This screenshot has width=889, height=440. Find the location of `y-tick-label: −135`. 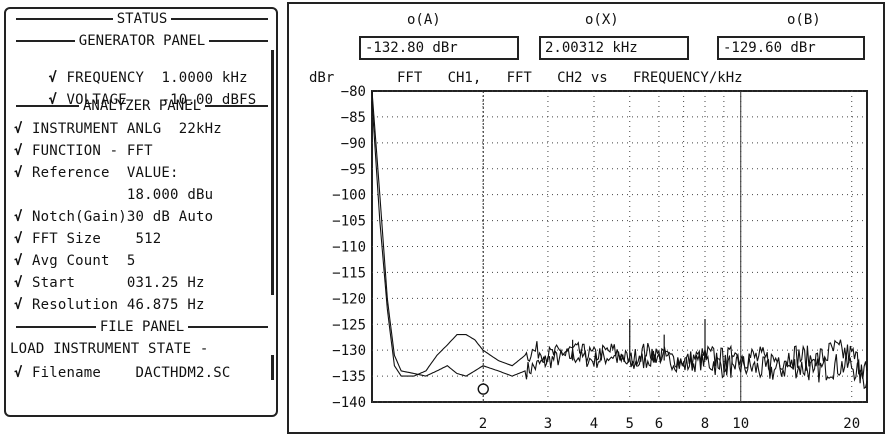

y-tick-label: −135 is located at coordinates (349, 377).